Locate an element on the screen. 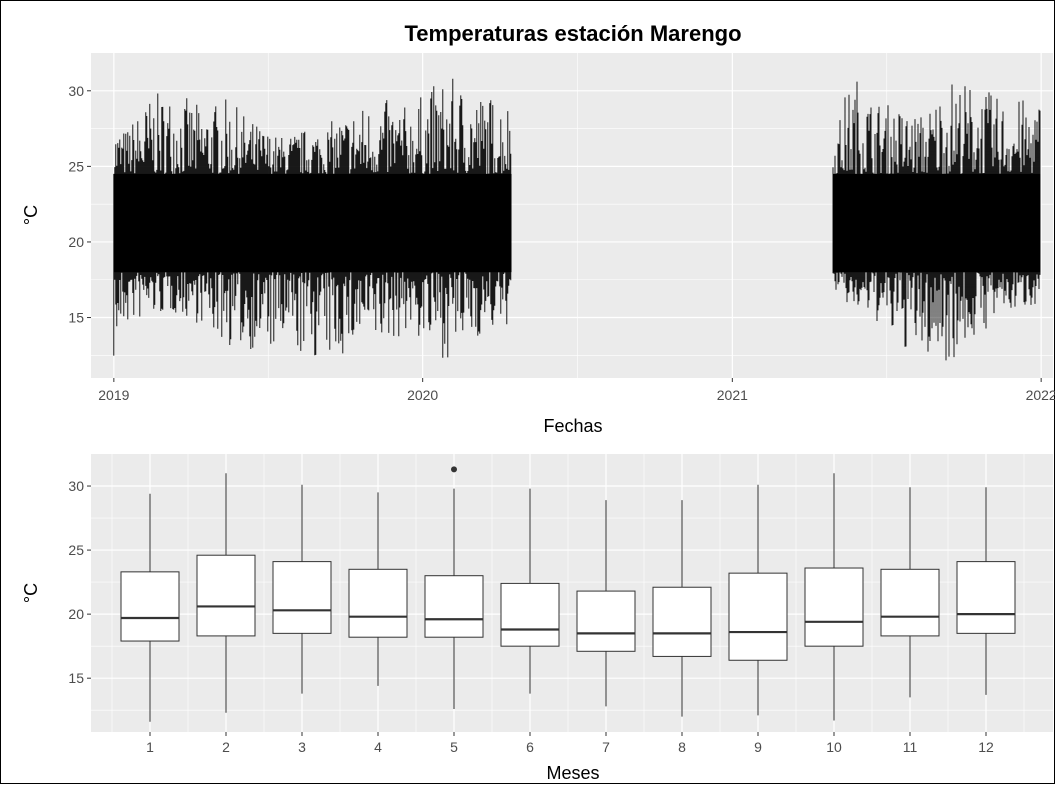  x-tick-label: 2022 is located at coordinates (1040, 395).